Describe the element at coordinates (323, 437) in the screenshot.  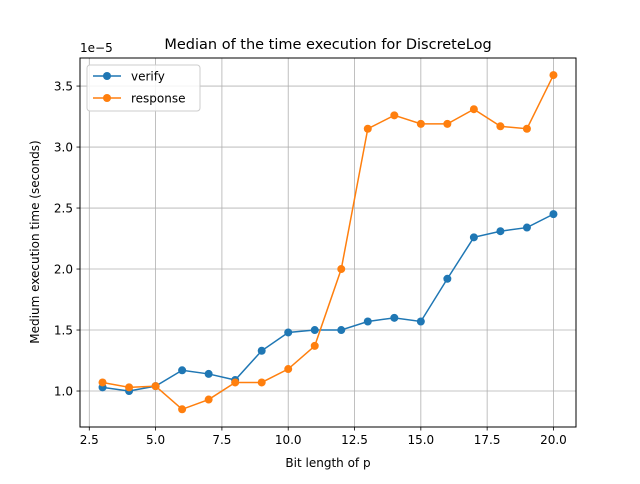
I see `x-axis-ticks: 2.5 5.0 7.5 10.0 12.5 15.0 17.5 20.0` at that location.